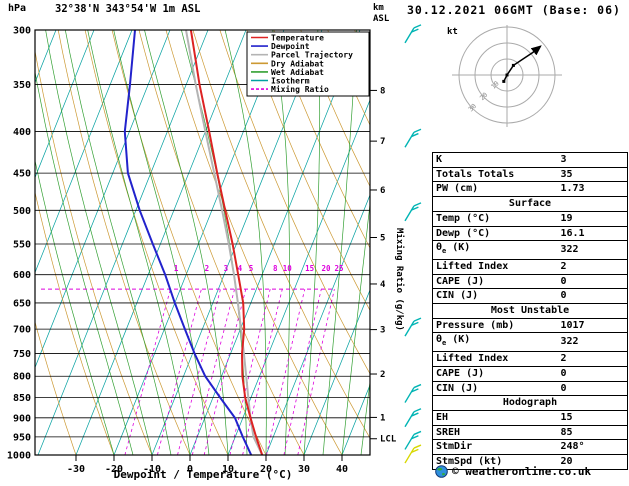  I want to click on stat-label: Dewp (°C), so click(495, 233).